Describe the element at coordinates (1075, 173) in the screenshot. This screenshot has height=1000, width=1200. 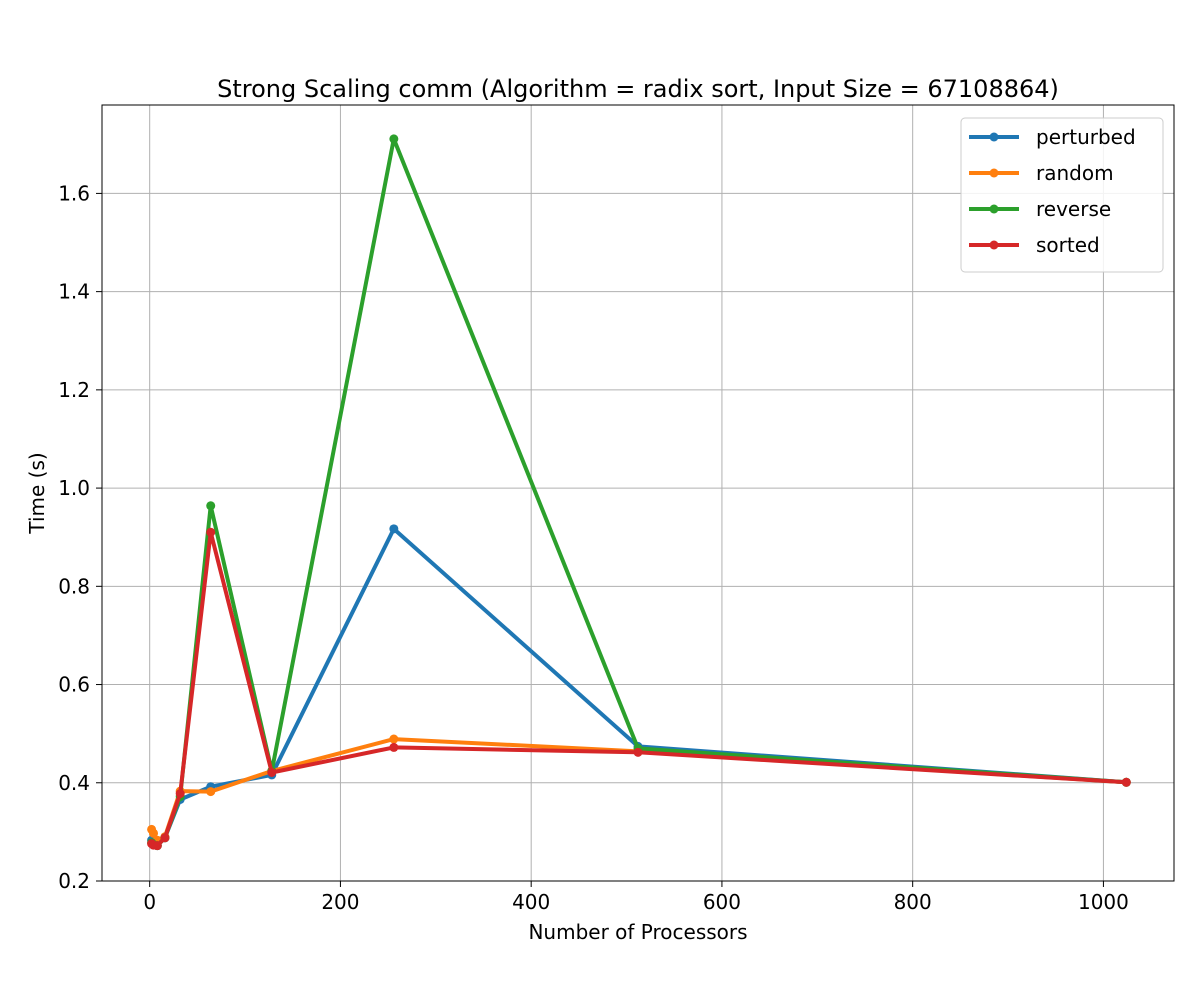
I see `legend-label: random` at that location.